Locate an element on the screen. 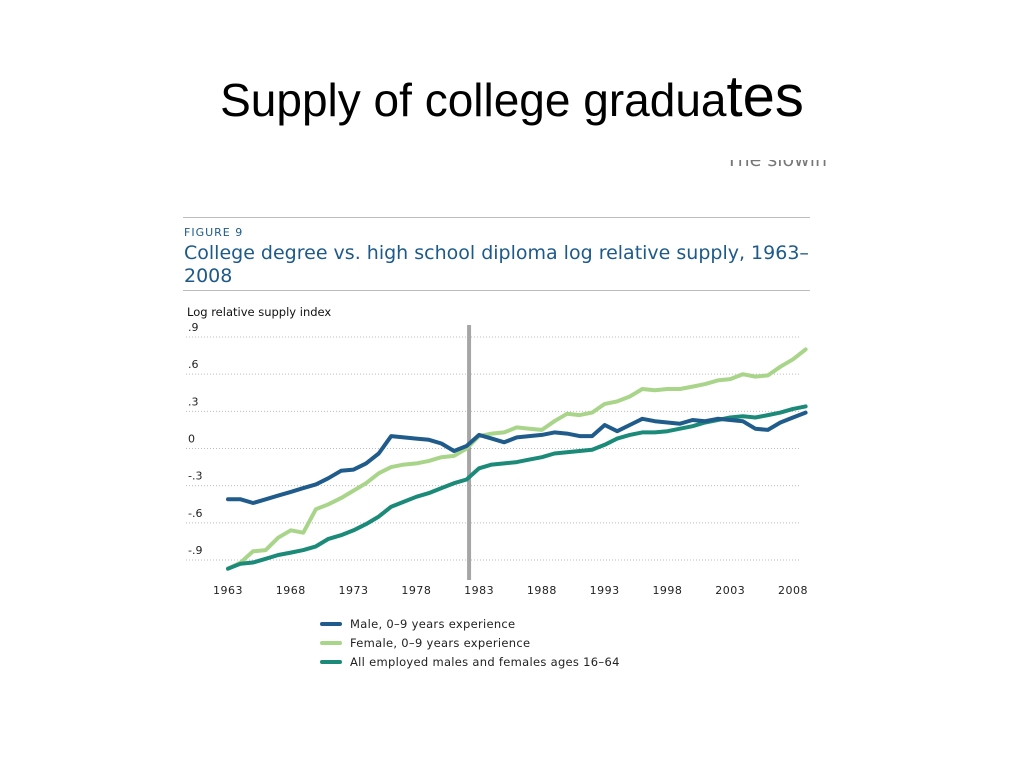 Image resolution: width=1024 pixels, height=768 pixels. legend-item-male: Male, 0–9 years experience is located at coordinates (470, 623).